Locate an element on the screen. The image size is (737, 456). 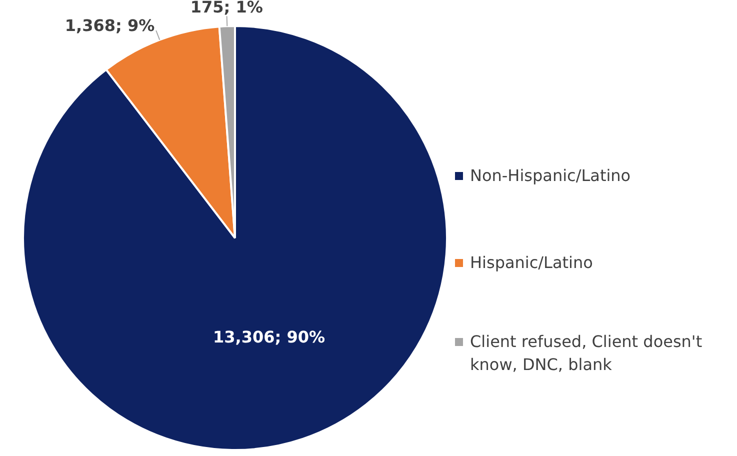
data-label: 1,368; 9% is located at coordinates (109, 25).